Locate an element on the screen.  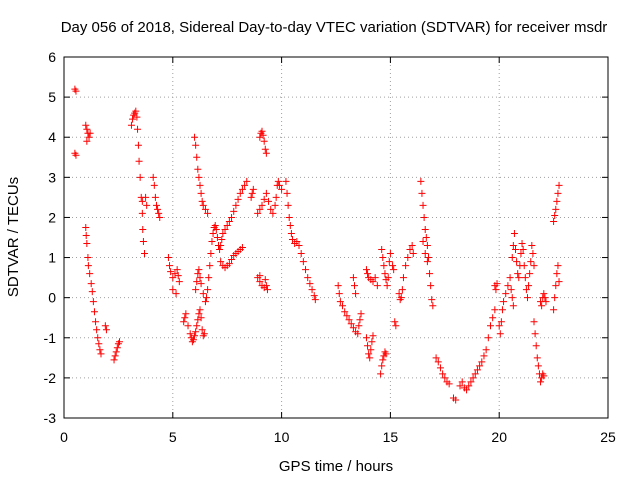
y-tick-label: 4 is located at coordinates (52, 137).